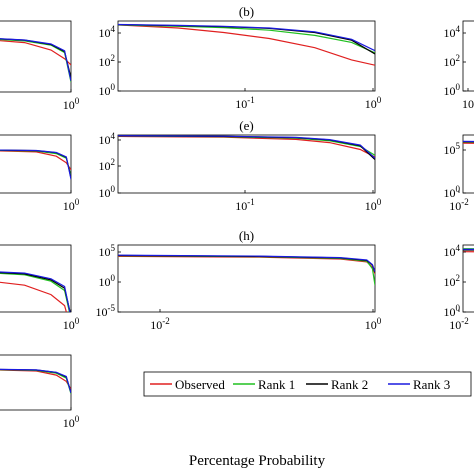 The image size is (474, 474). Describe the element at coordinates (246, 235) in the screenshot. I see `panel-title: (h)` at that location.